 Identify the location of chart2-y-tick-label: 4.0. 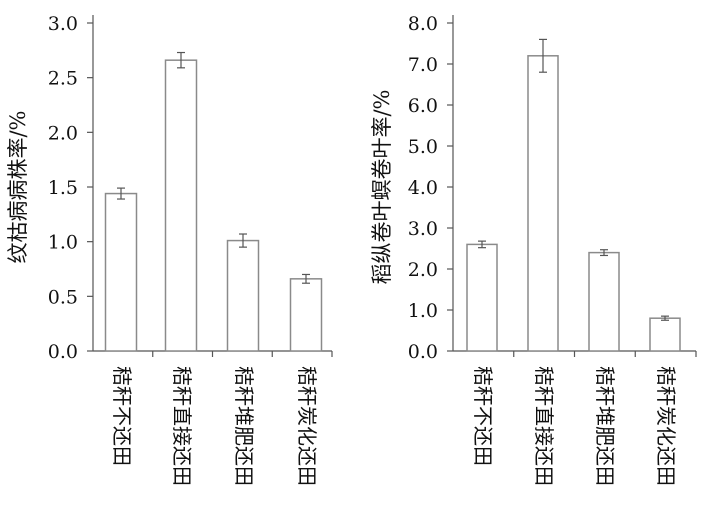
(423, 188).